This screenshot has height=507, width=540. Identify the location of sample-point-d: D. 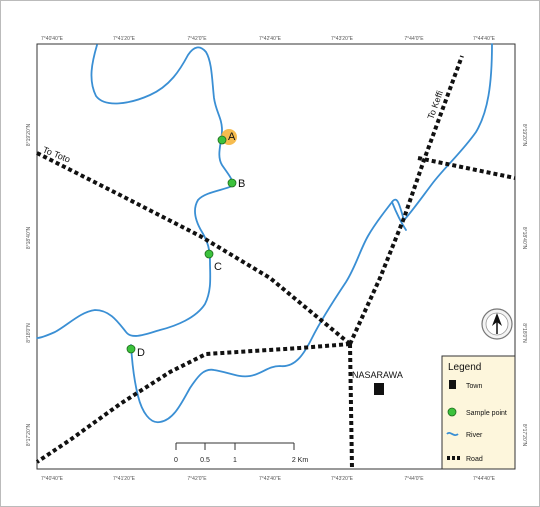
(135, 351).